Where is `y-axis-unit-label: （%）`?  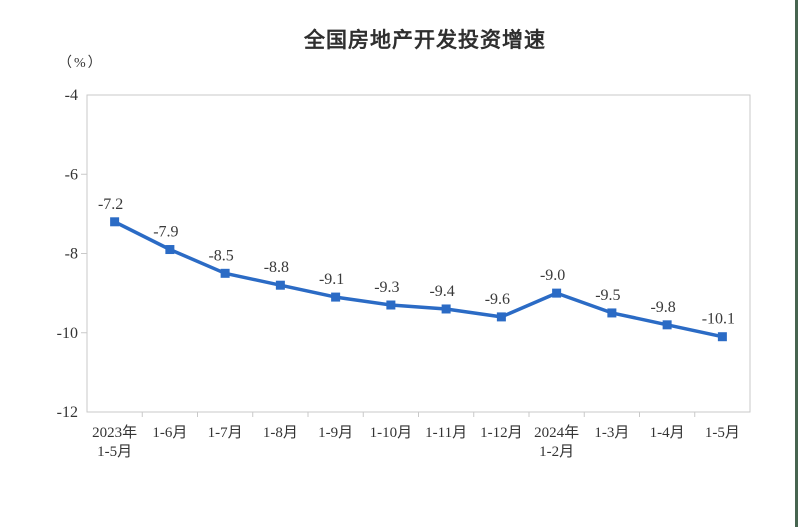 y-axis-unit-label: （%） is located at coordinates (81, 63).